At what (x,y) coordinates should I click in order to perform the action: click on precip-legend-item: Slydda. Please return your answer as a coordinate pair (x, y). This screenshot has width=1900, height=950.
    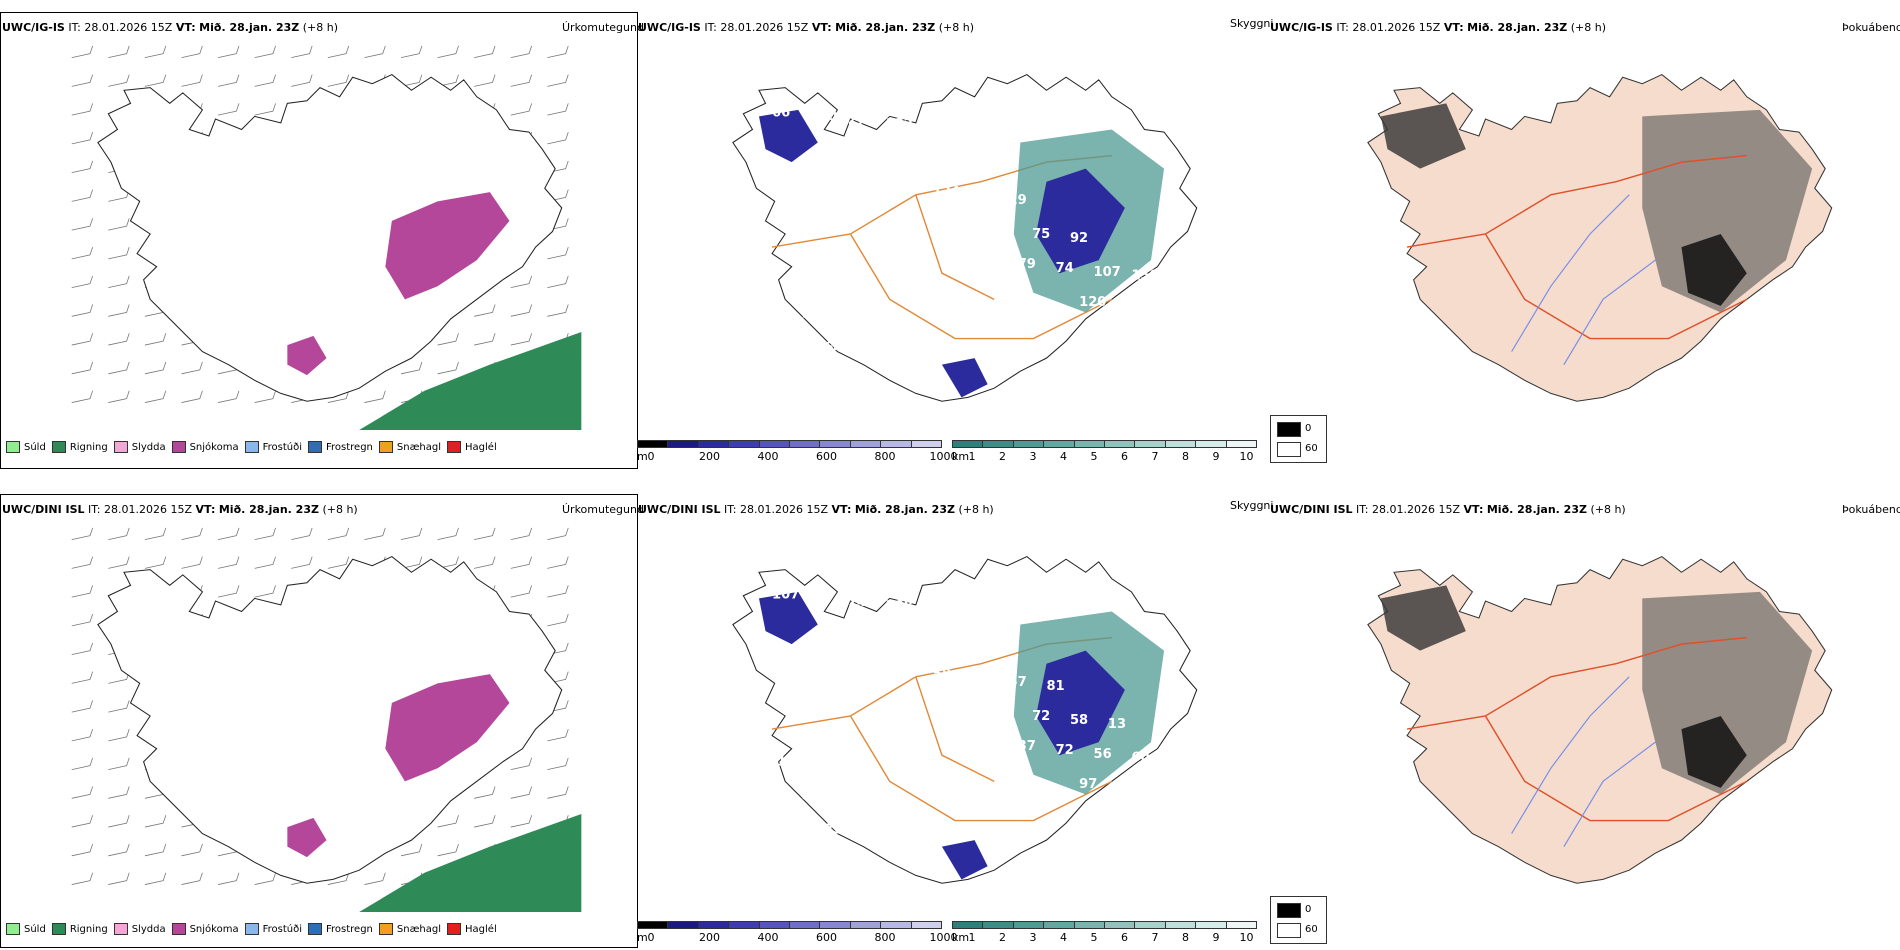
    Looking at the image, I should click on (139, 447).